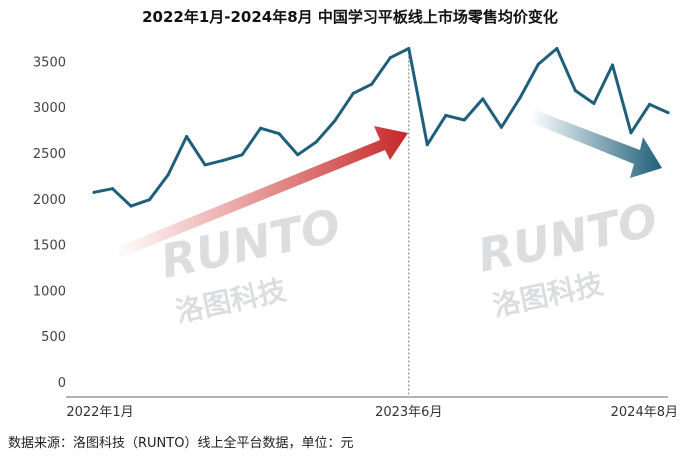 The image size is (700, 456). I want to click on x-tick-label: 2024年8月, so click(644, 412).